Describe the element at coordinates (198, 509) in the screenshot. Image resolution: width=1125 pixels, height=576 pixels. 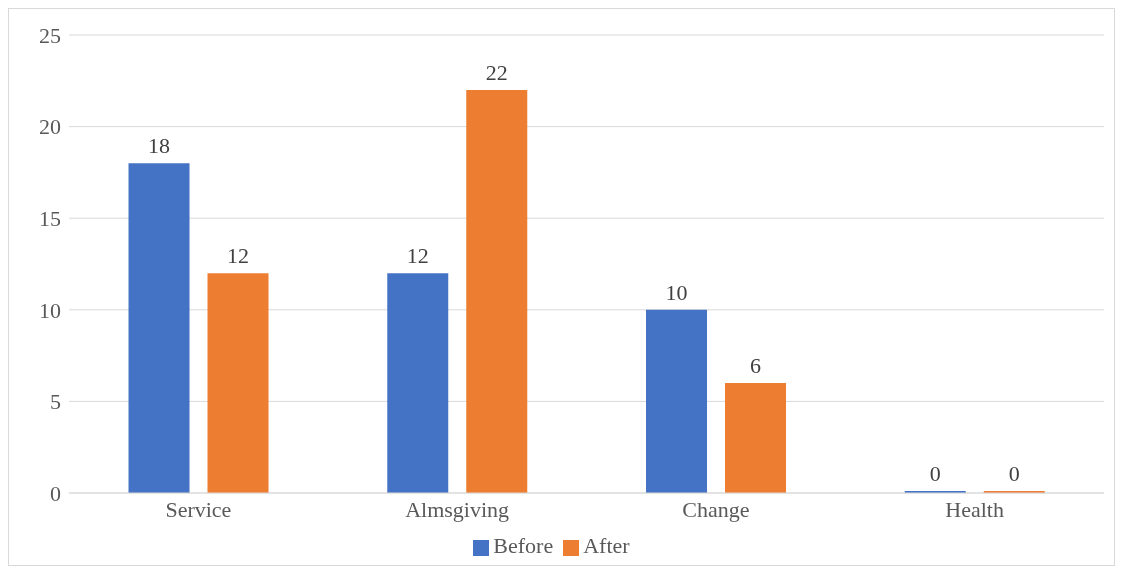
I see `x-tick-label: Service` at that location.